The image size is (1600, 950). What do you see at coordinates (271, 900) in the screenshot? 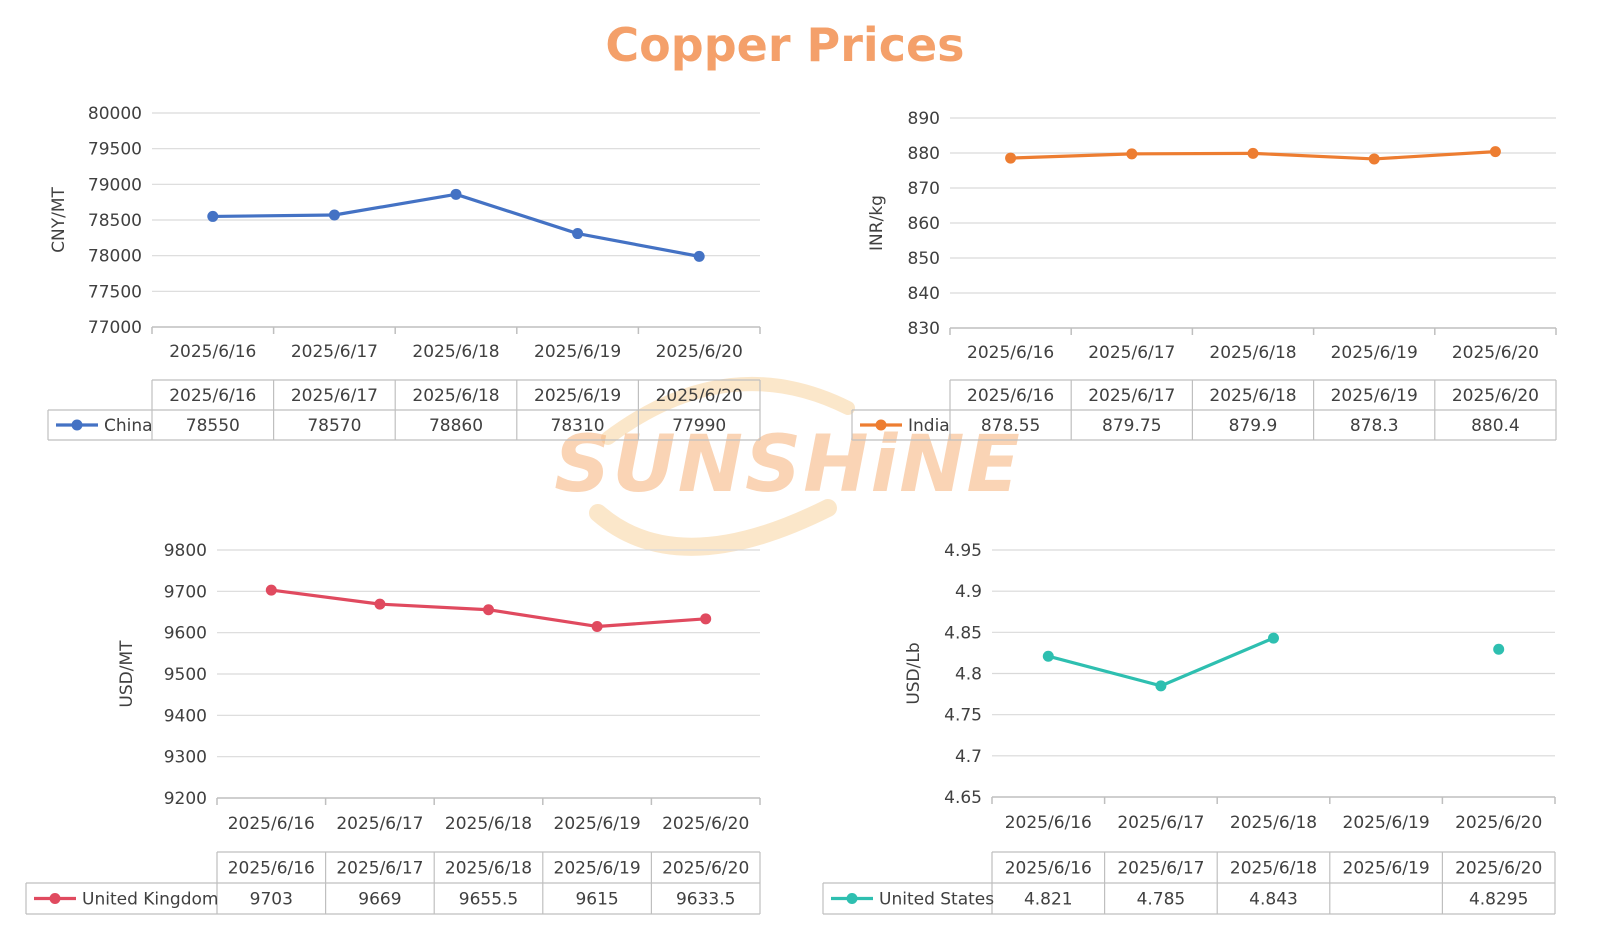
I see `table-value-cell: 9703` at bounding box center [271, 900].